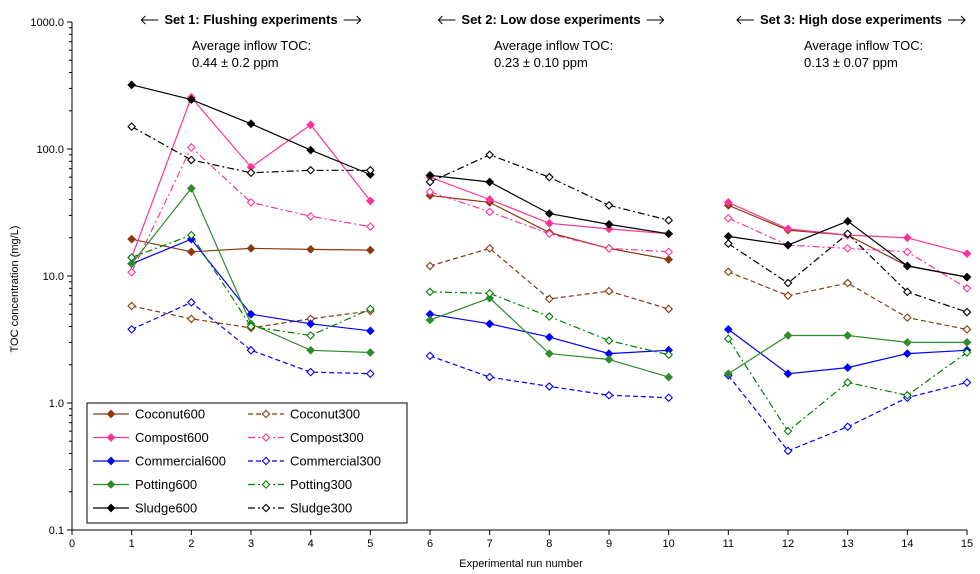  Describe the element at coordinates (321, 508) in the screenshot. I see `legend-label: Sludge300` at that location.